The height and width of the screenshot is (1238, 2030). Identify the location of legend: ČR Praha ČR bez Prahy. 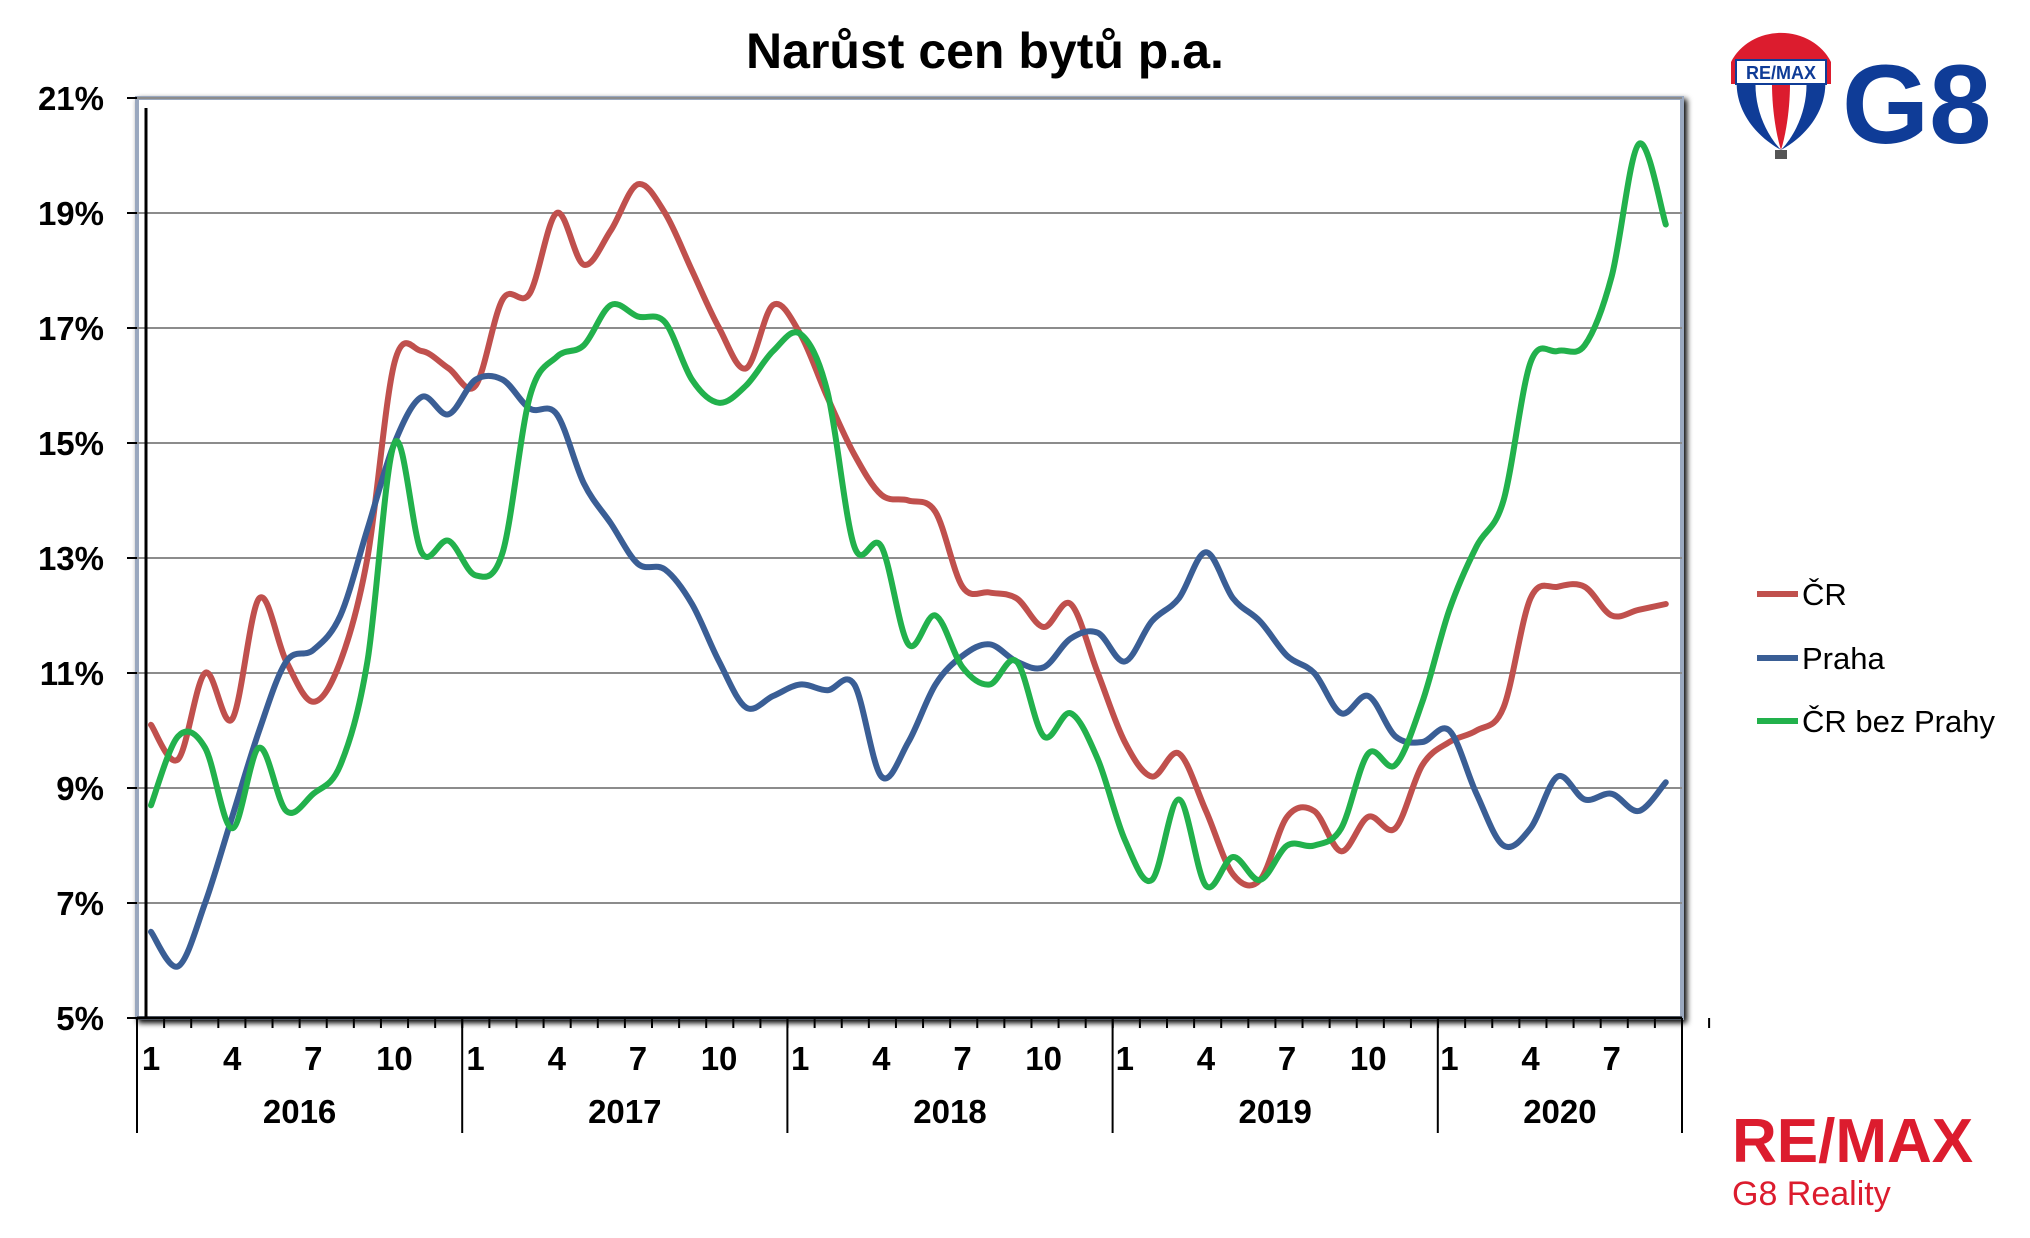
(1876, 658).